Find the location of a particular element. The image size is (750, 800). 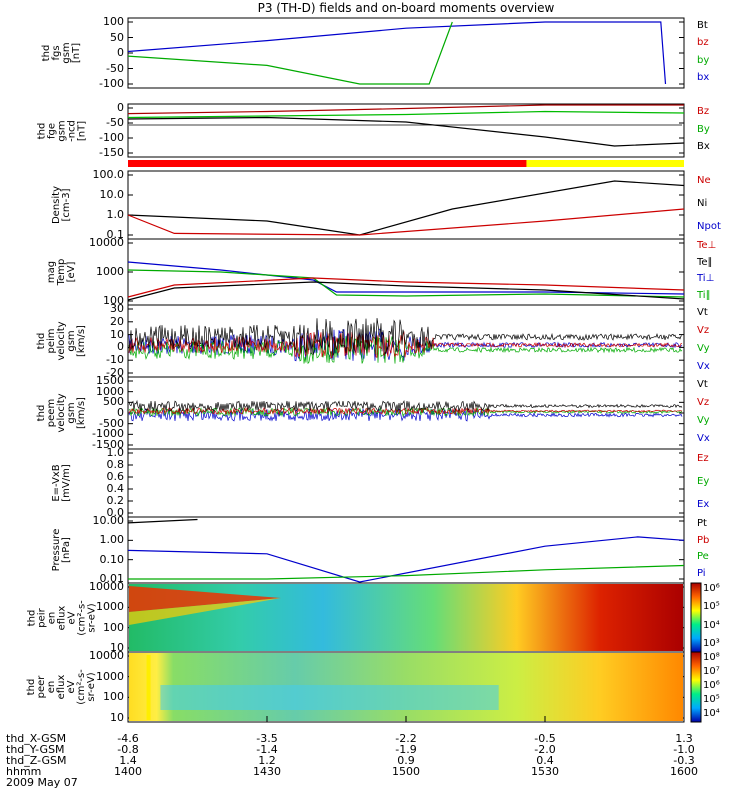

ytick-efield: 0.4 is located at coordinates (115, 488).